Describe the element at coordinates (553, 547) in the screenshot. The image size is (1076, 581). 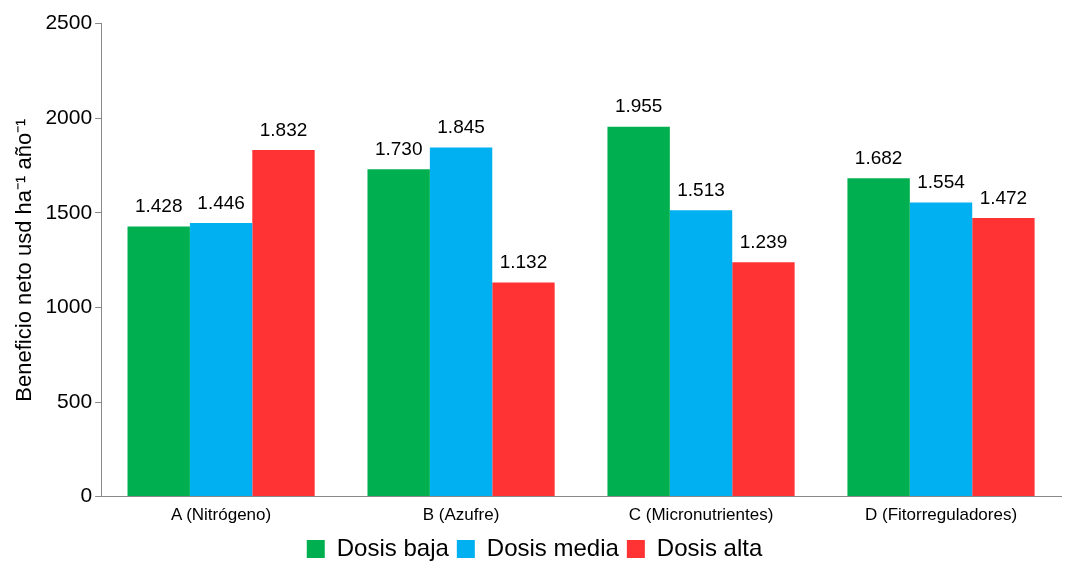
I see `legend-label: Dosis media` at that location.